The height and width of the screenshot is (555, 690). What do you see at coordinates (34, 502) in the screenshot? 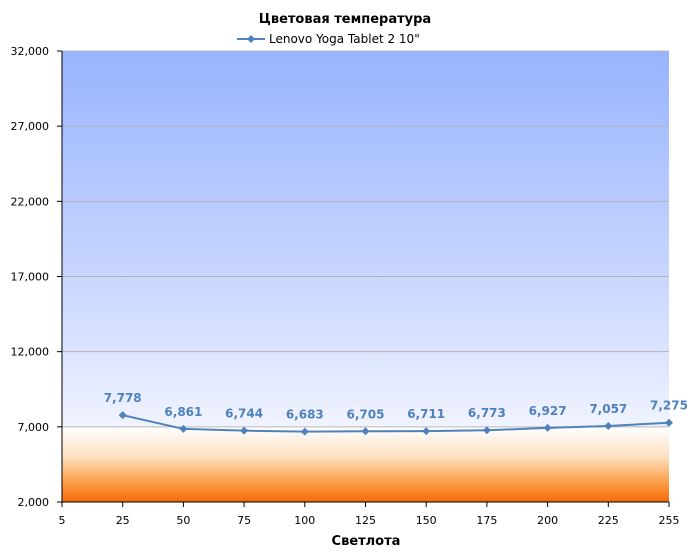
I see `y-tick-label: 2,000` at bounding box center [34, 502].